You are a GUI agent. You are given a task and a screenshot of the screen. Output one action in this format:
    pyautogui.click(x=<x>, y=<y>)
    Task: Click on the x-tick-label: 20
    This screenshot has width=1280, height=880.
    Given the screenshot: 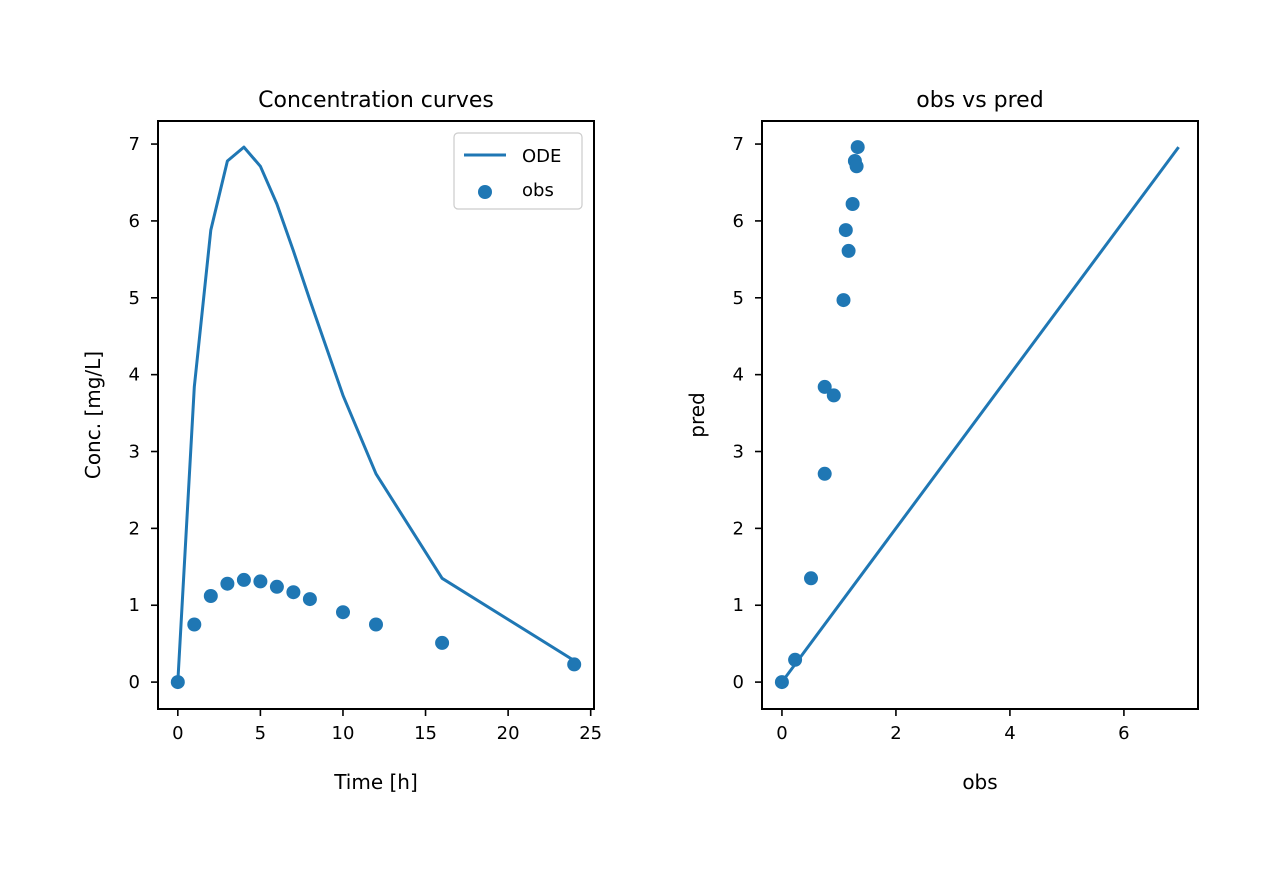 What is the action you would take?
    pyautogui.click(x=508, y=733)
    